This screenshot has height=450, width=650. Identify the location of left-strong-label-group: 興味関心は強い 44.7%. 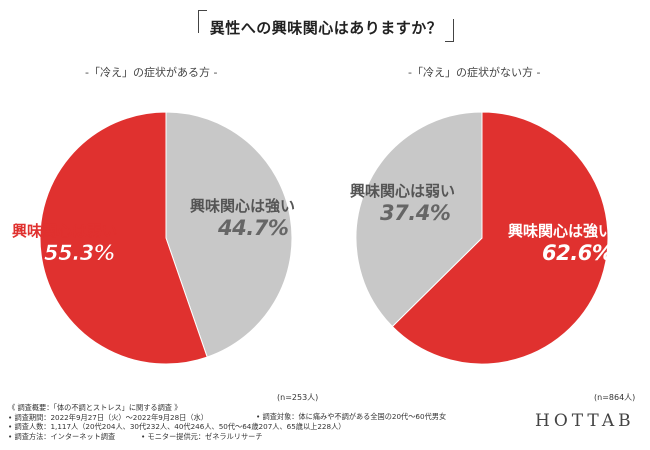
(242, 217).